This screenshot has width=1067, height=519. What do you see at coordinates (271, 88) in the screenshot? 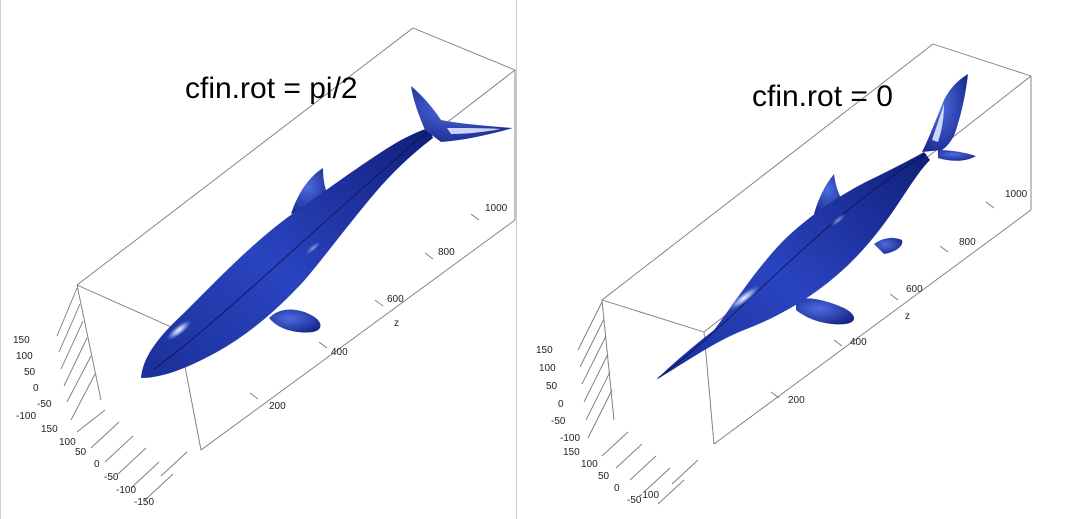
I see `panel-caption: cfin.rot = pi/2` at bounding box center [271, 88].